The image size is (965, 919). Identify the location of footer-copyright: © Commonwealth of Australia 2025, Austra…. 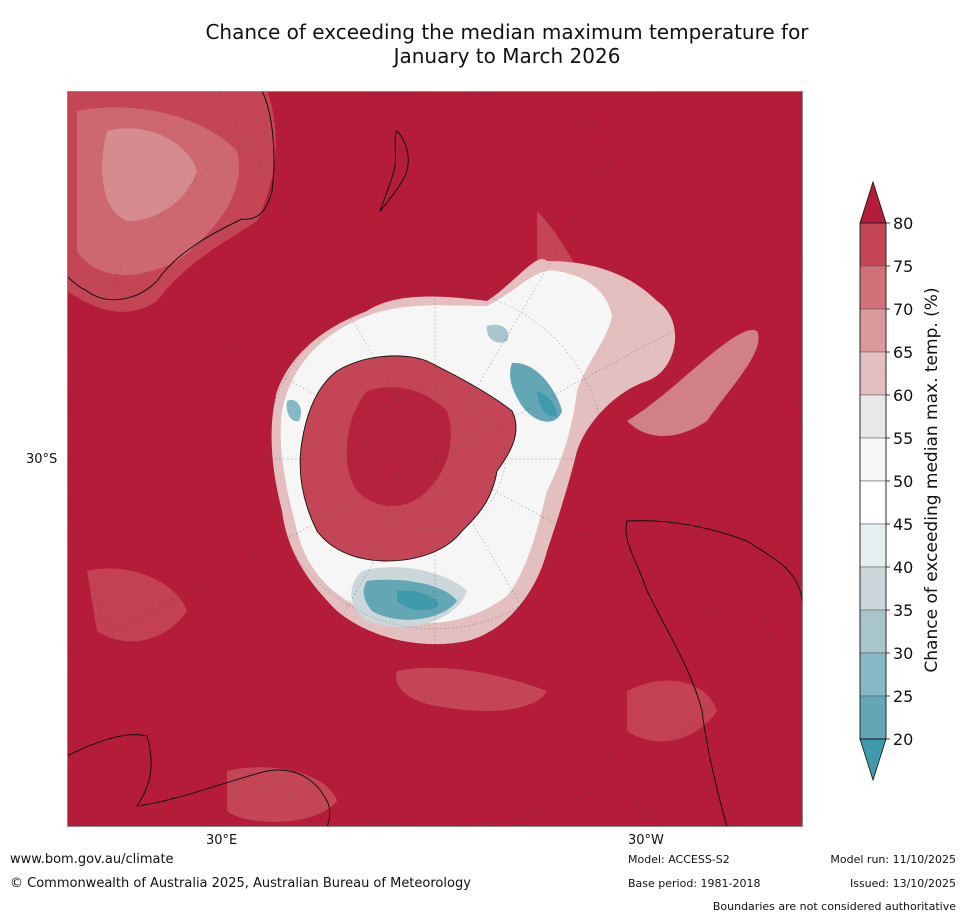
(240, 883).